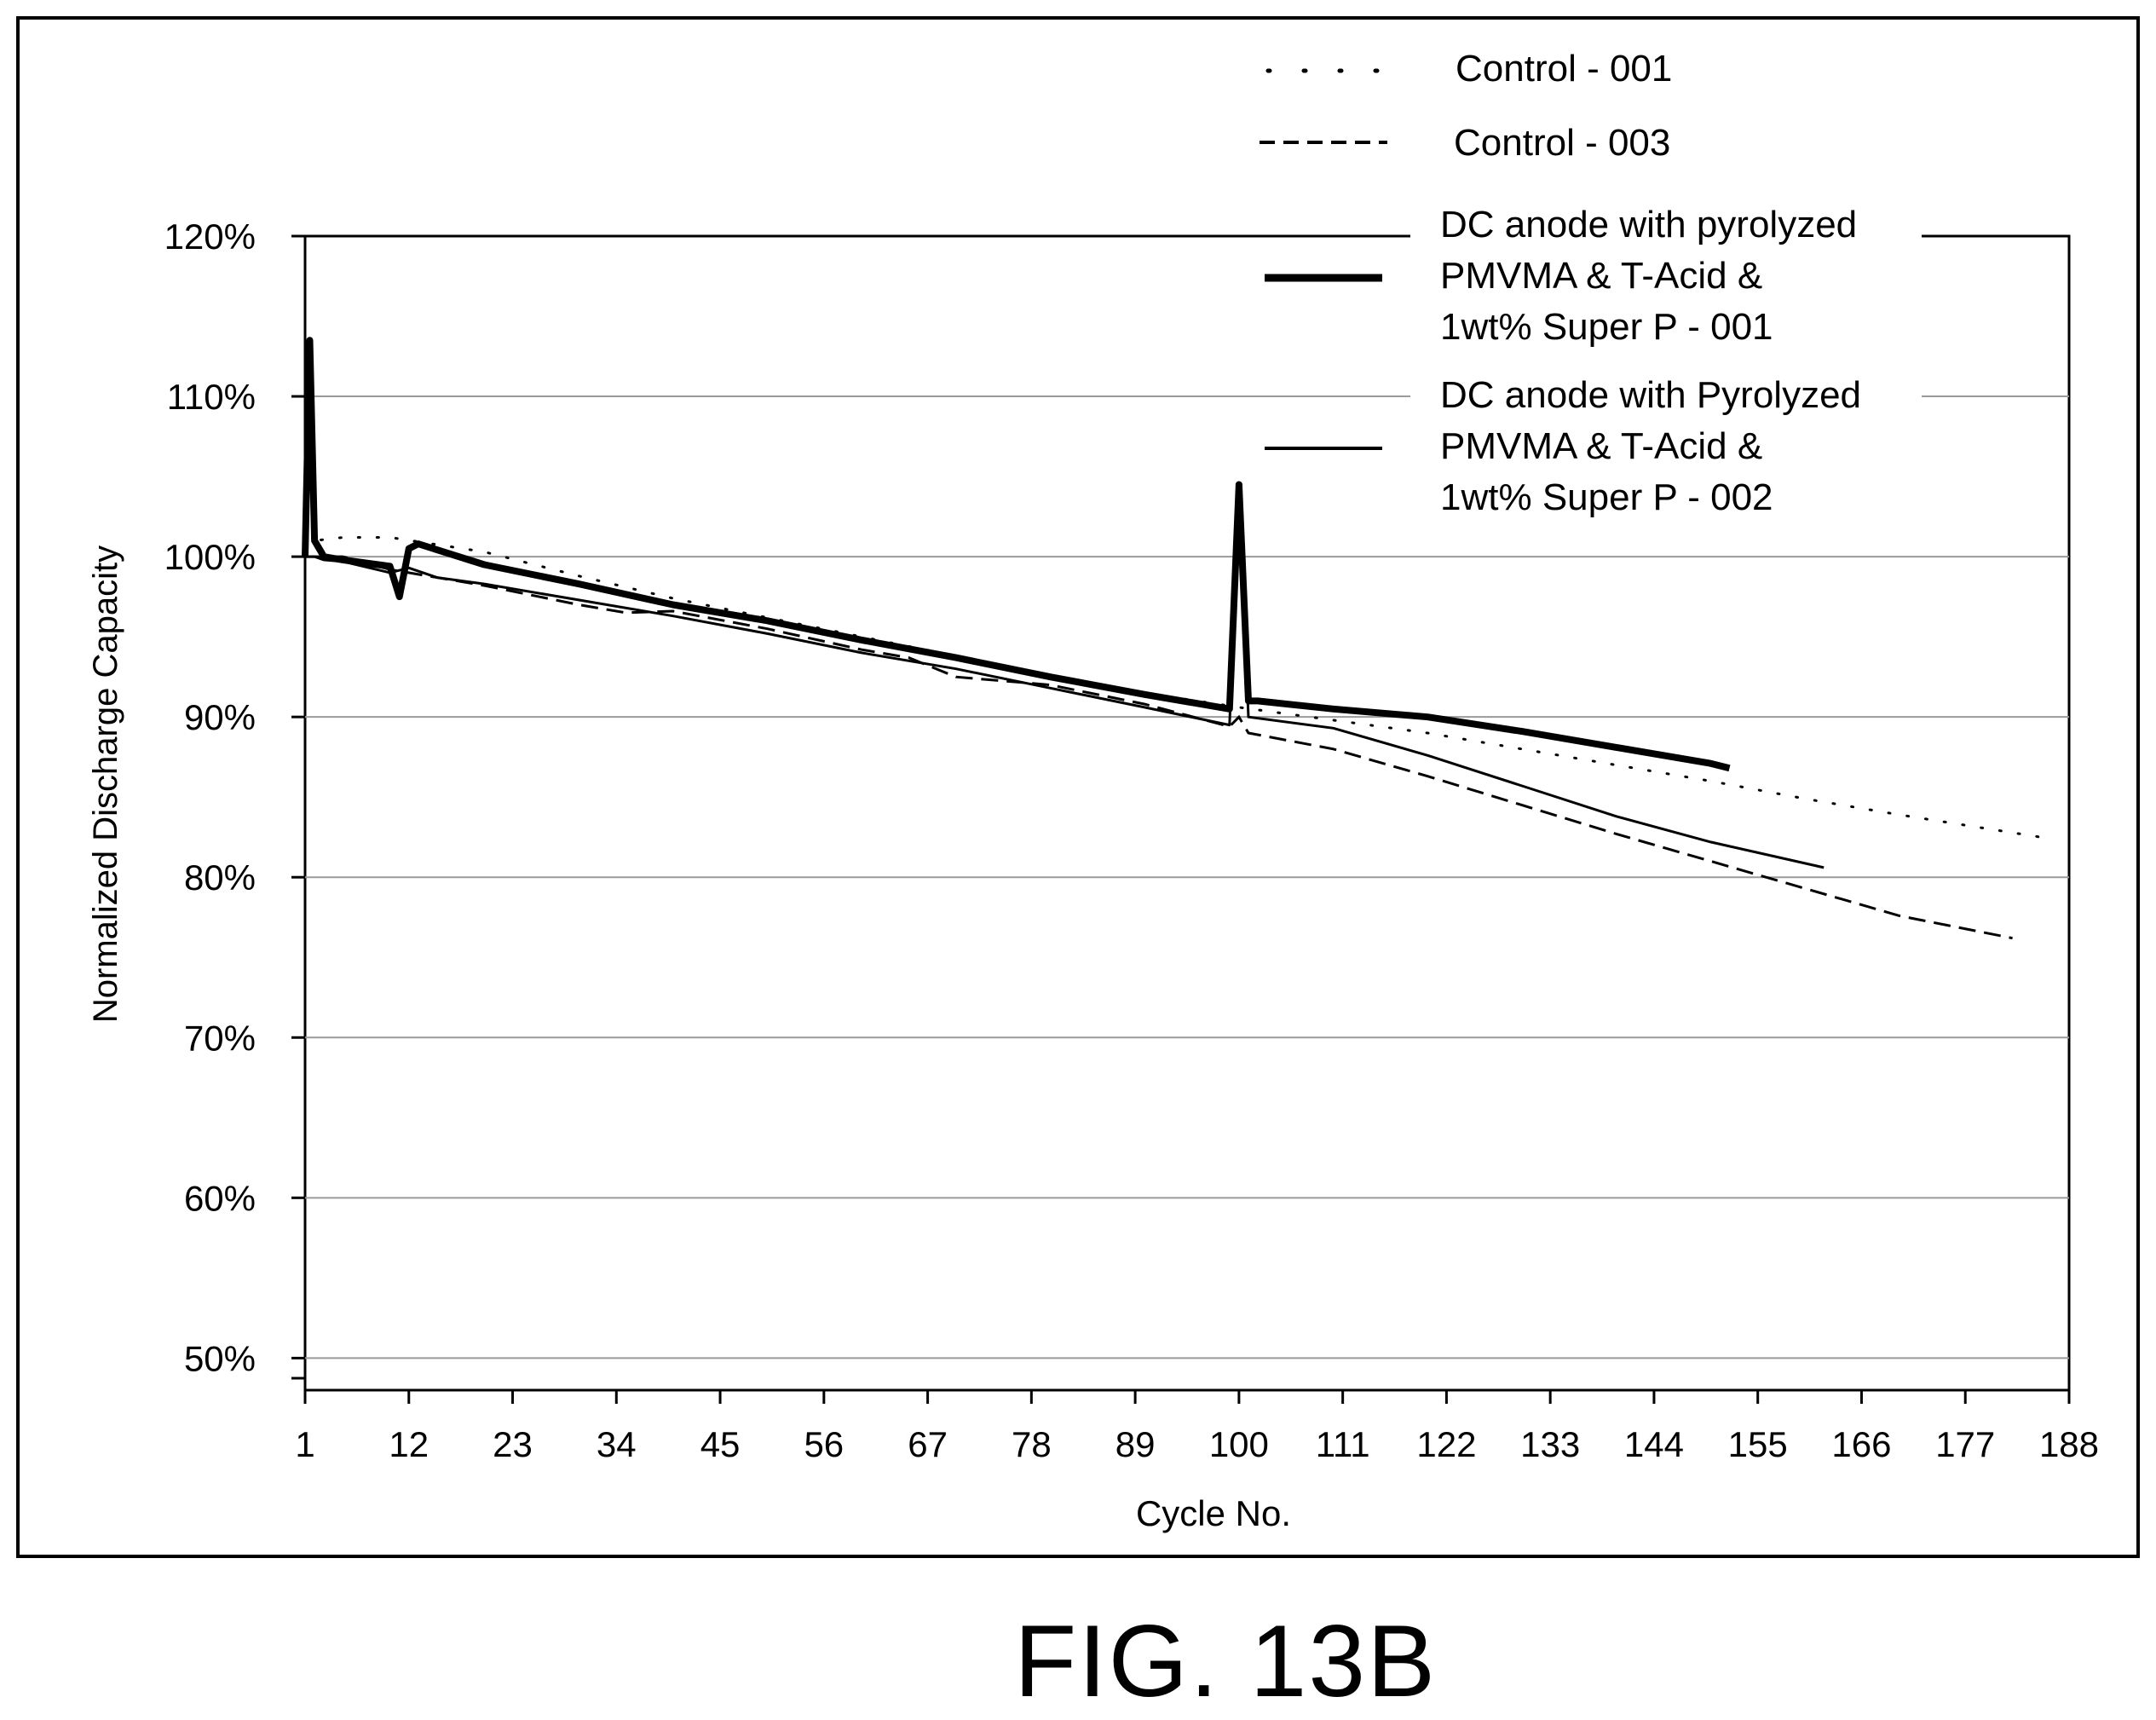  I want to click on y-tick-label: 70%, so click(220, 1038).